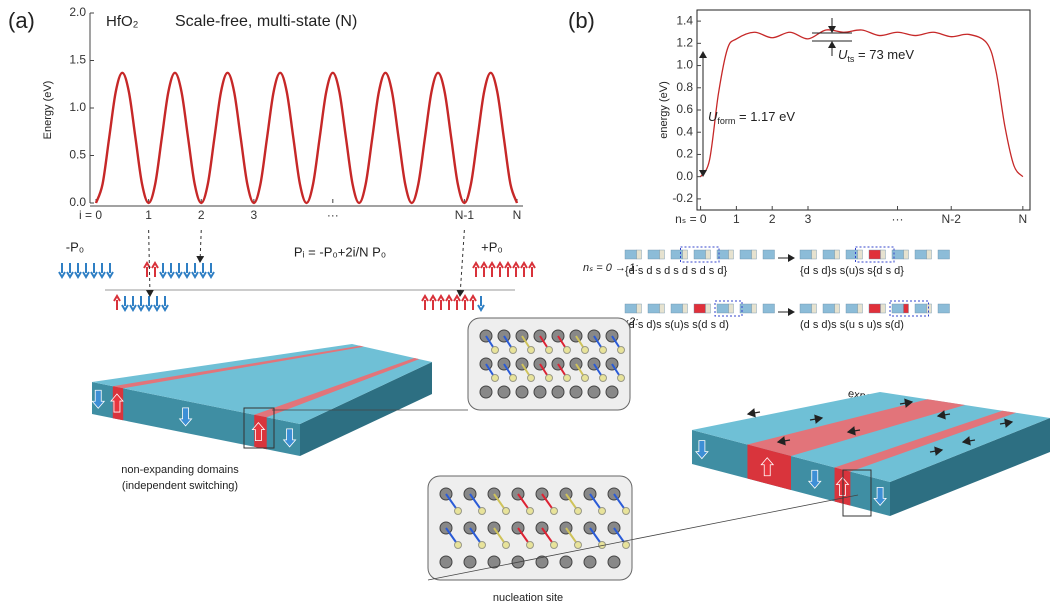  What do you see at coordinates (952, 219) in the screenshot?
I see `x-tick-label: N-2` at bounding box center [952, 219].